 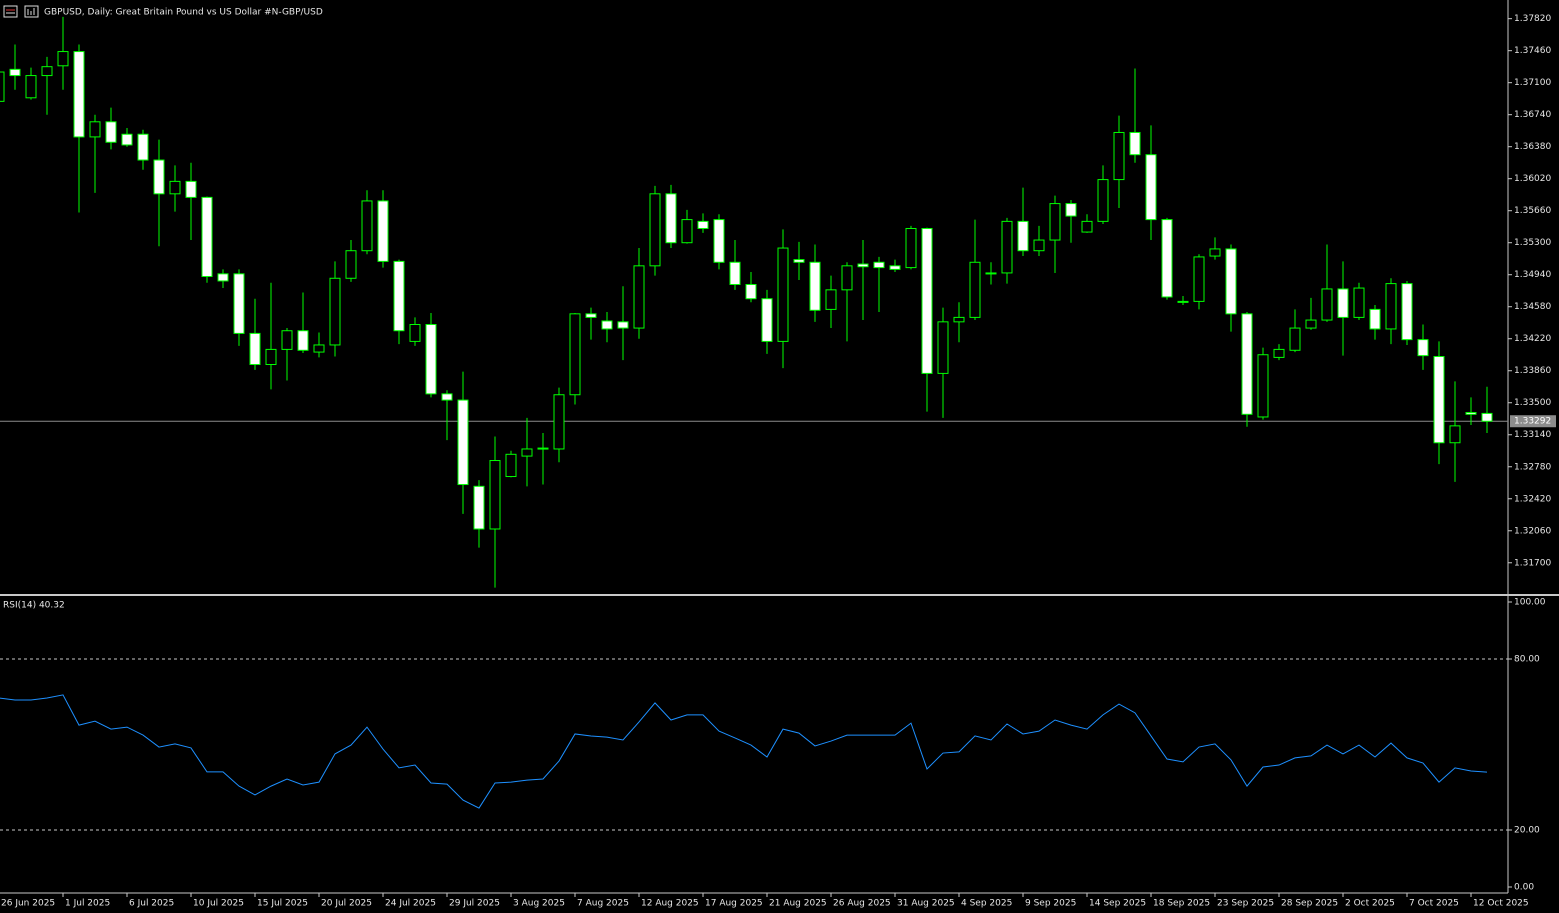 I want to click on y-tick-label: 1.36380, so click(x=1532, y=147).